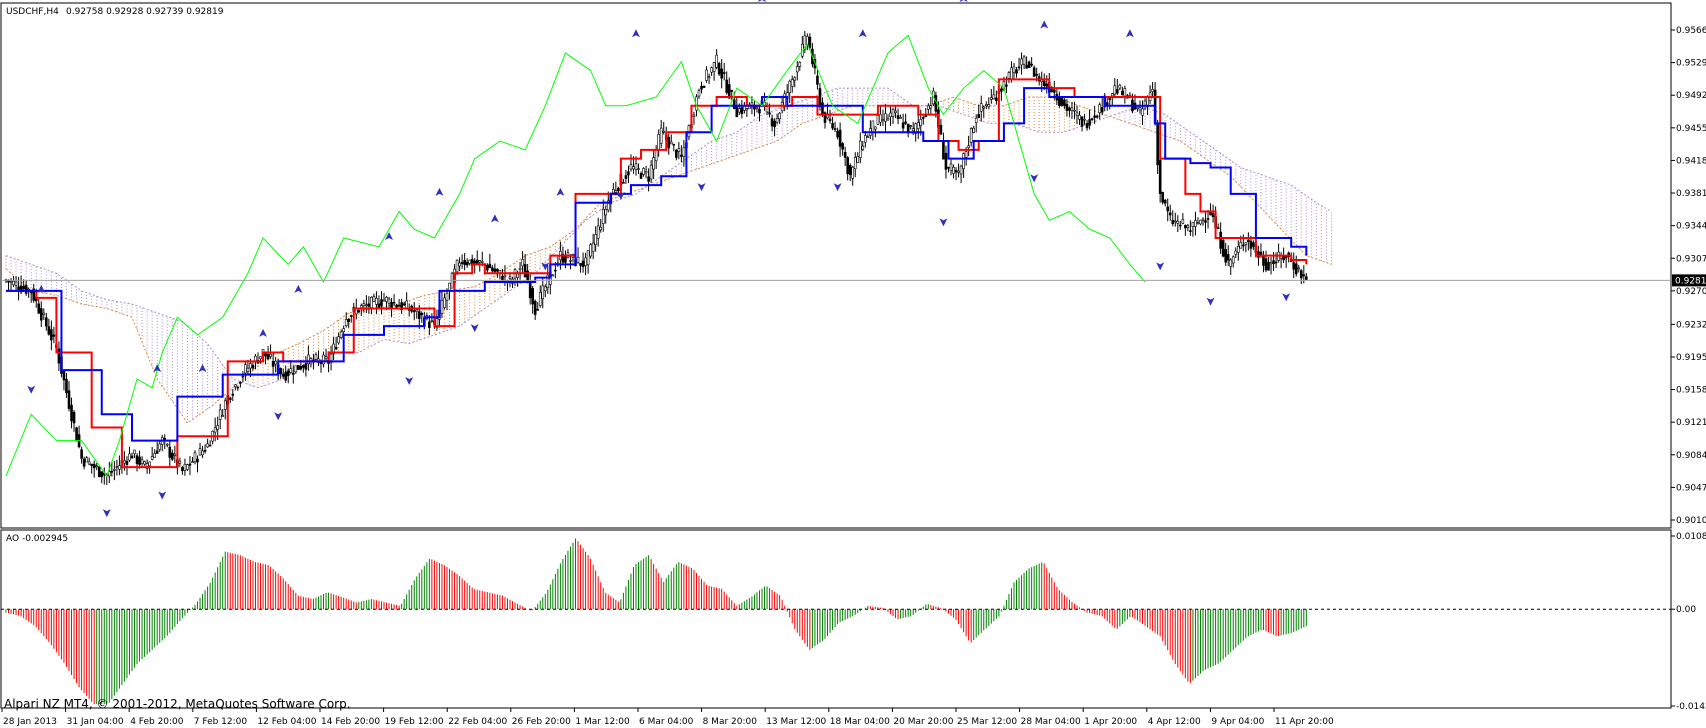 This screenshot has width=1706, height=728. I want to click on time-tick-label: 14 Feb 20:00, so click(350, 722).